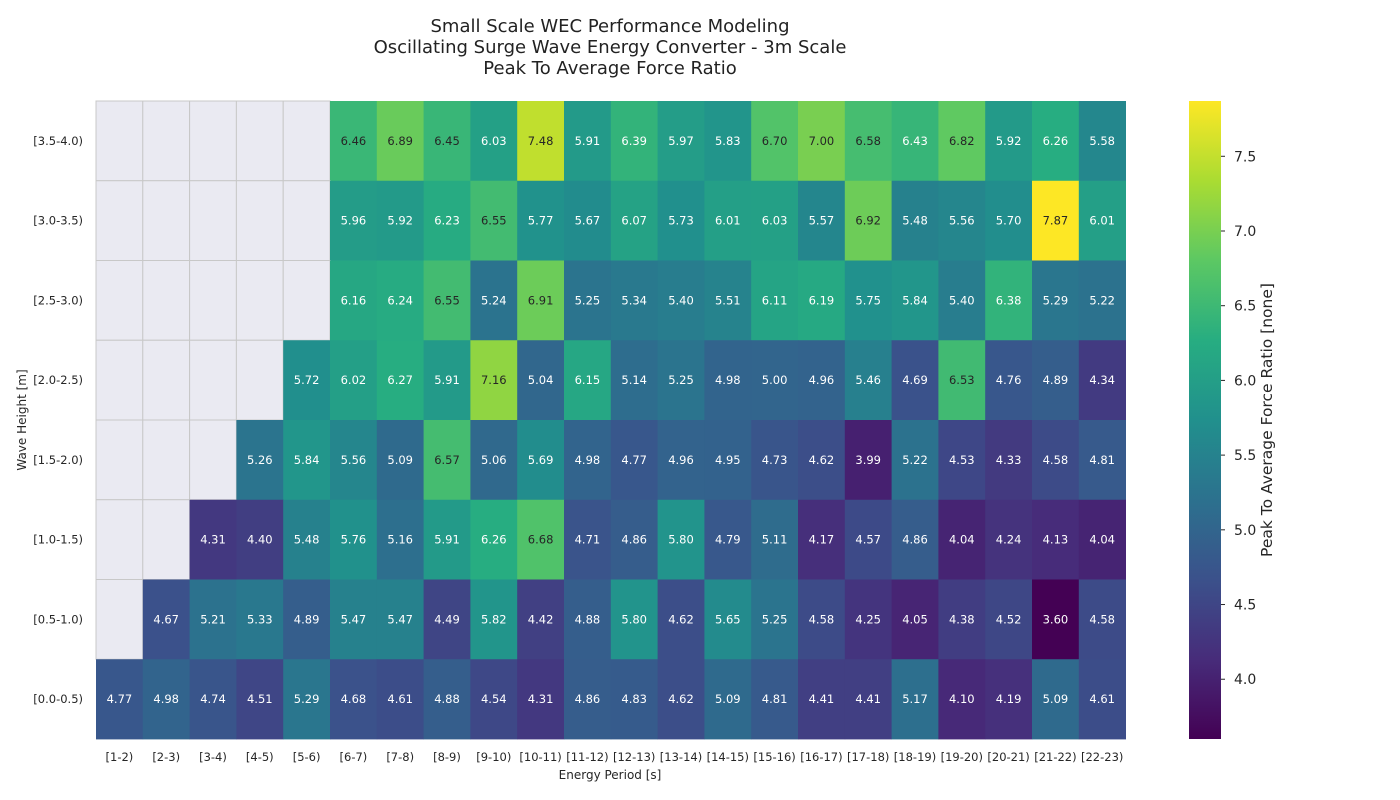  I want to click on y-tick-label: [1.5-2.0), so click(58, 460).